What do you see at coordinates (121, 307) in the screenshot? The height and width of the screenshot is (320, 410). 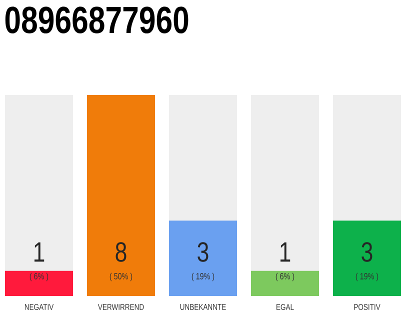 I see `x-tick-label: VERWIRREND` at bounding box center [121, 307].